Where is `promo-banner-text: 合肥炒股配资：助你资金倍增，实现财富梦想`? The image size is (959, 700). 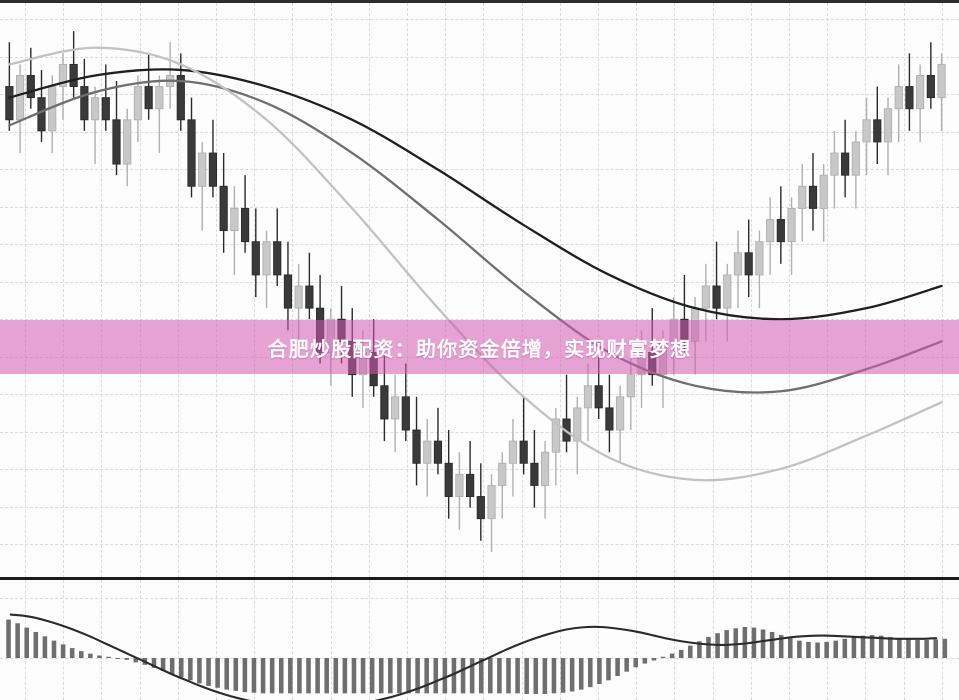 promo-banner-text: 合肥炒股配资：助你资金倍增，实现财富梦想 is located at coordinates (479, 348).